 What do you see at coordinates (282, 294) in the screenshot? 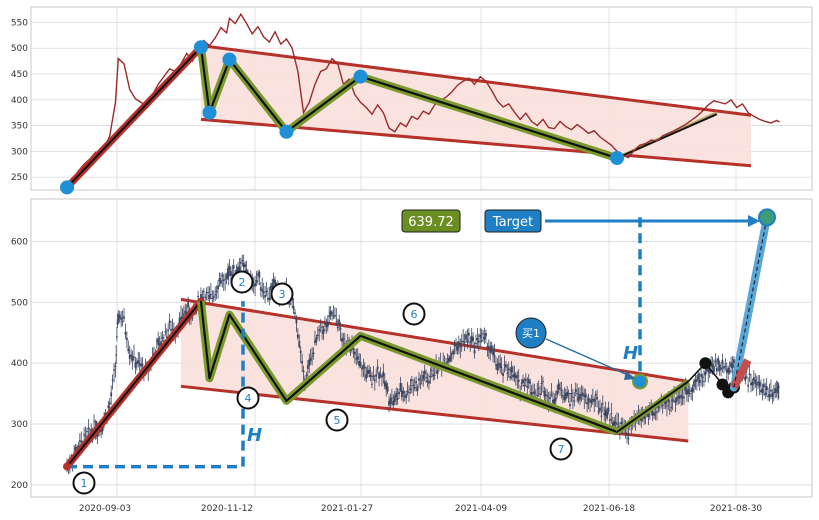
I see `pivot-label: 3` at bounding box center [282, 294].